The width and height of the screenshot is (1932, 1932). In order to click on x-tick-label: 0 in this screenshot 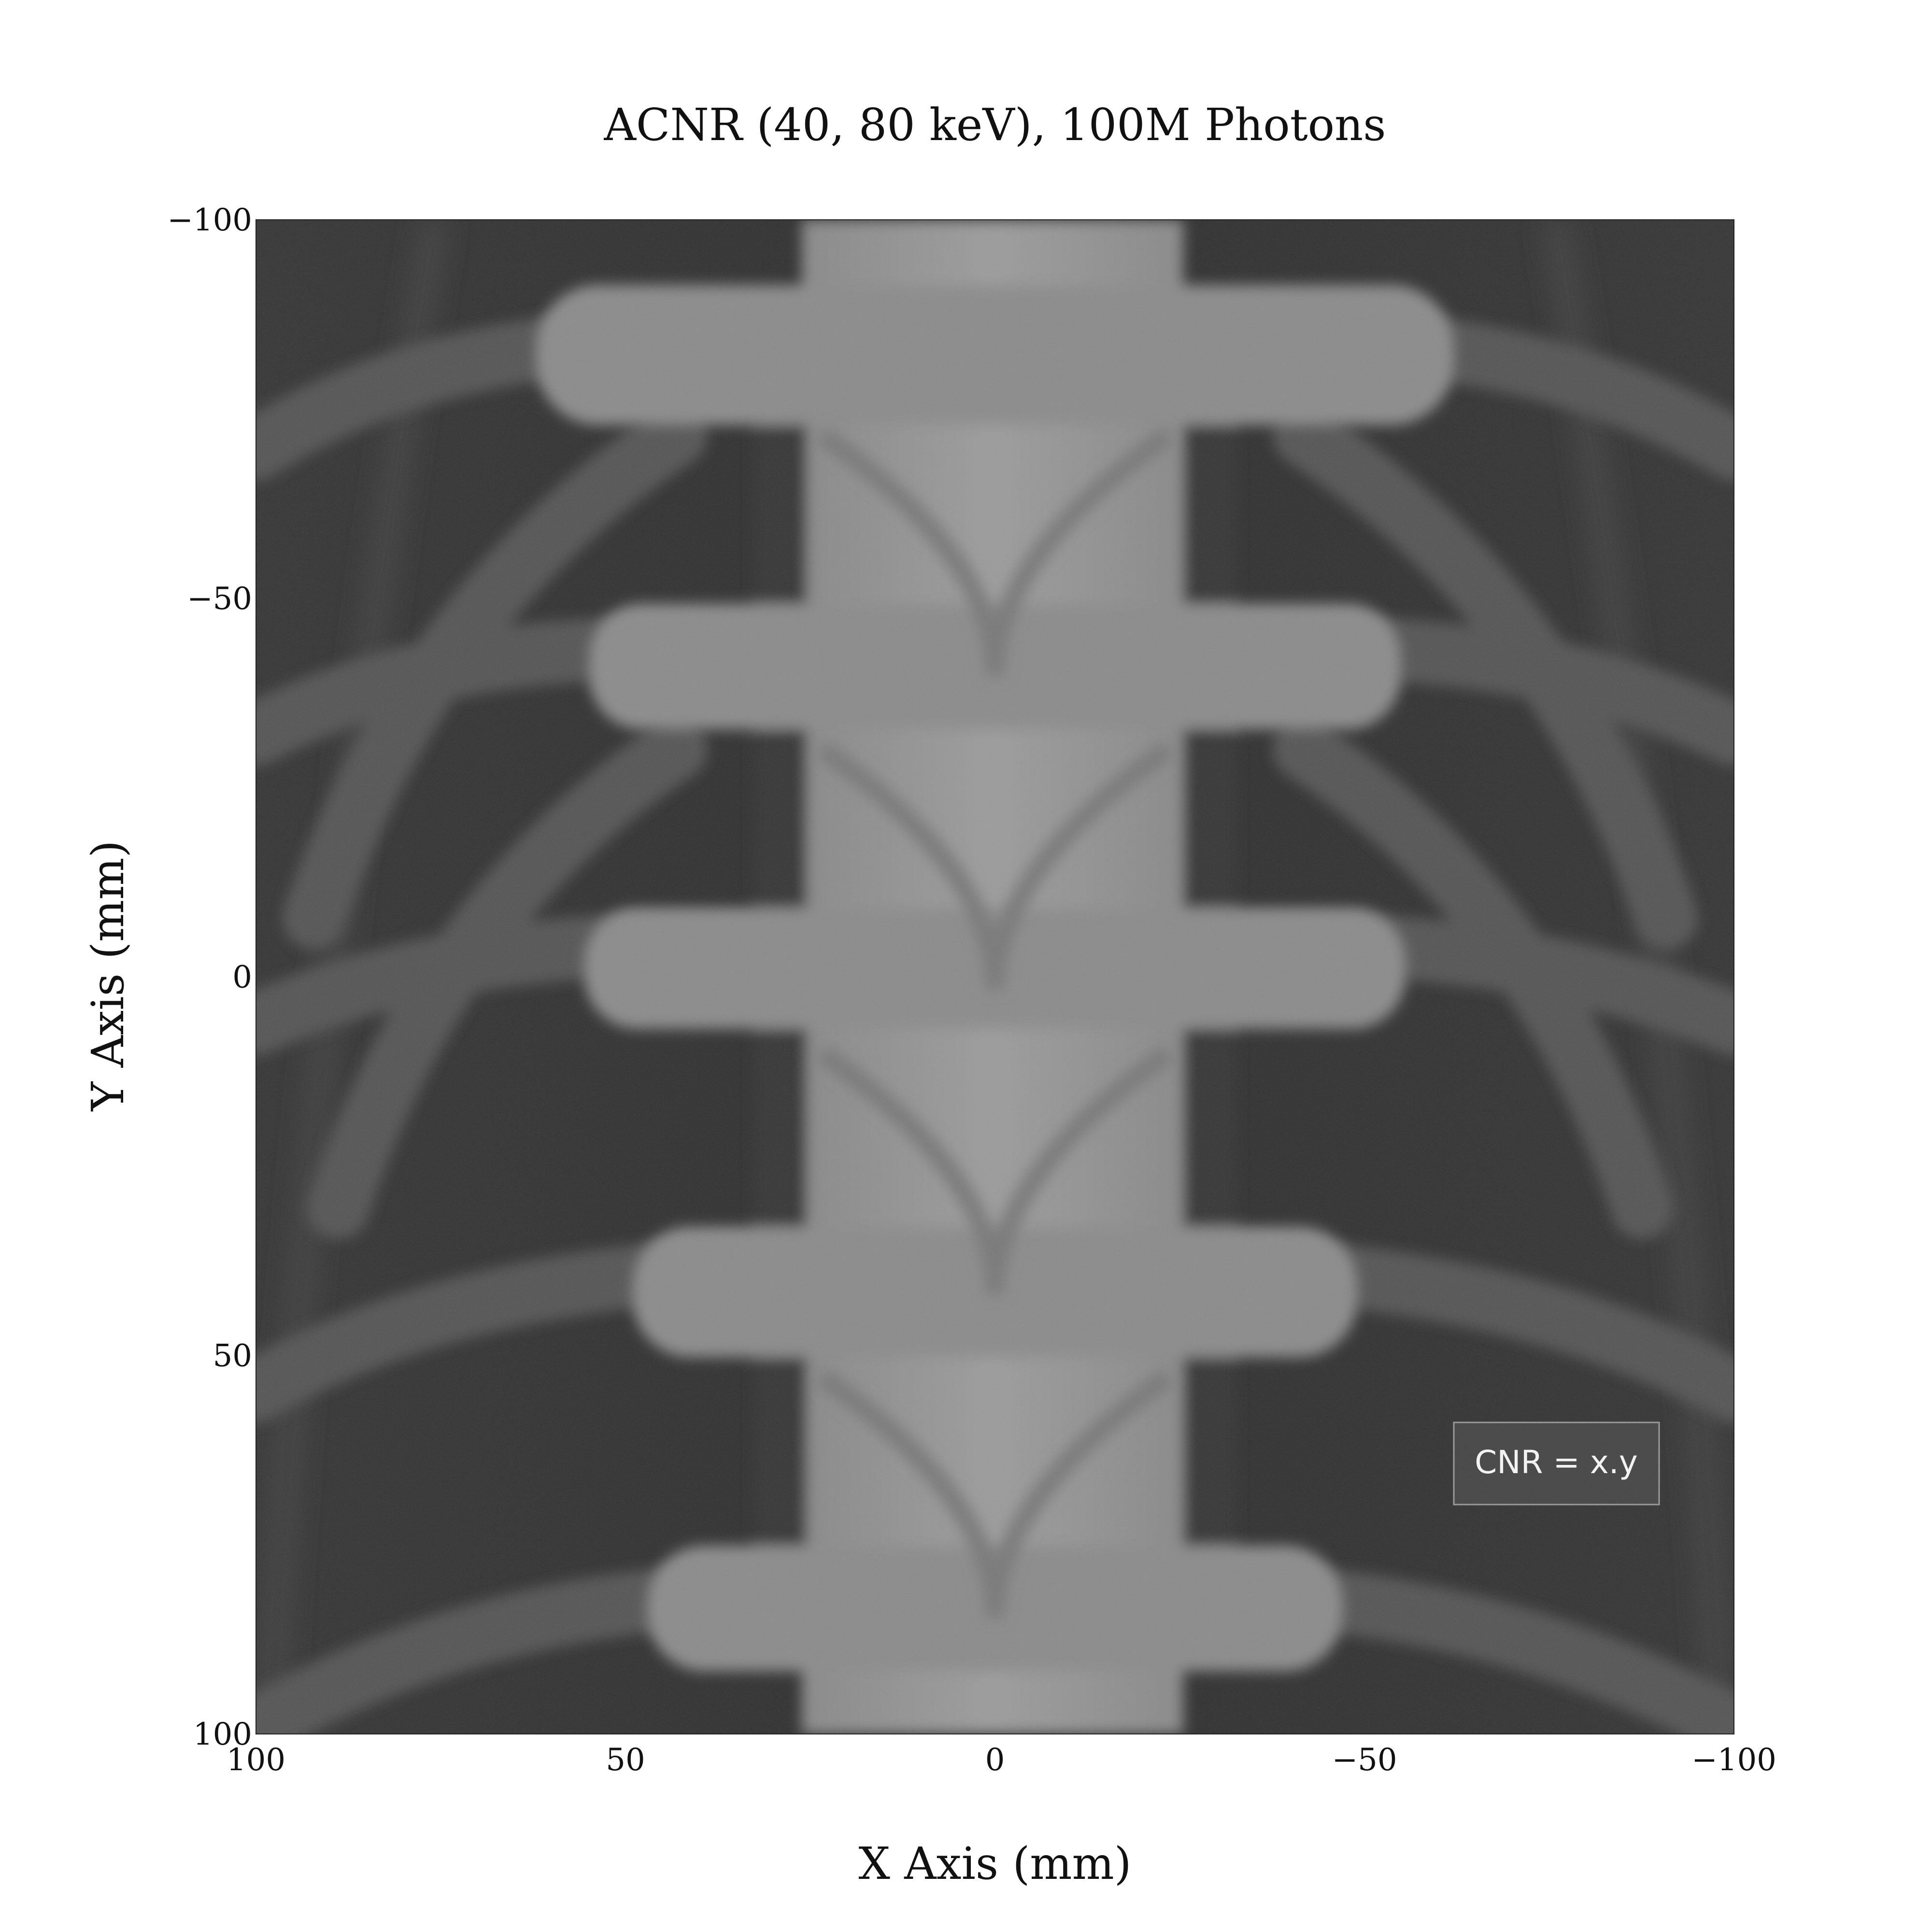, I will do `click(995, 1760)`.